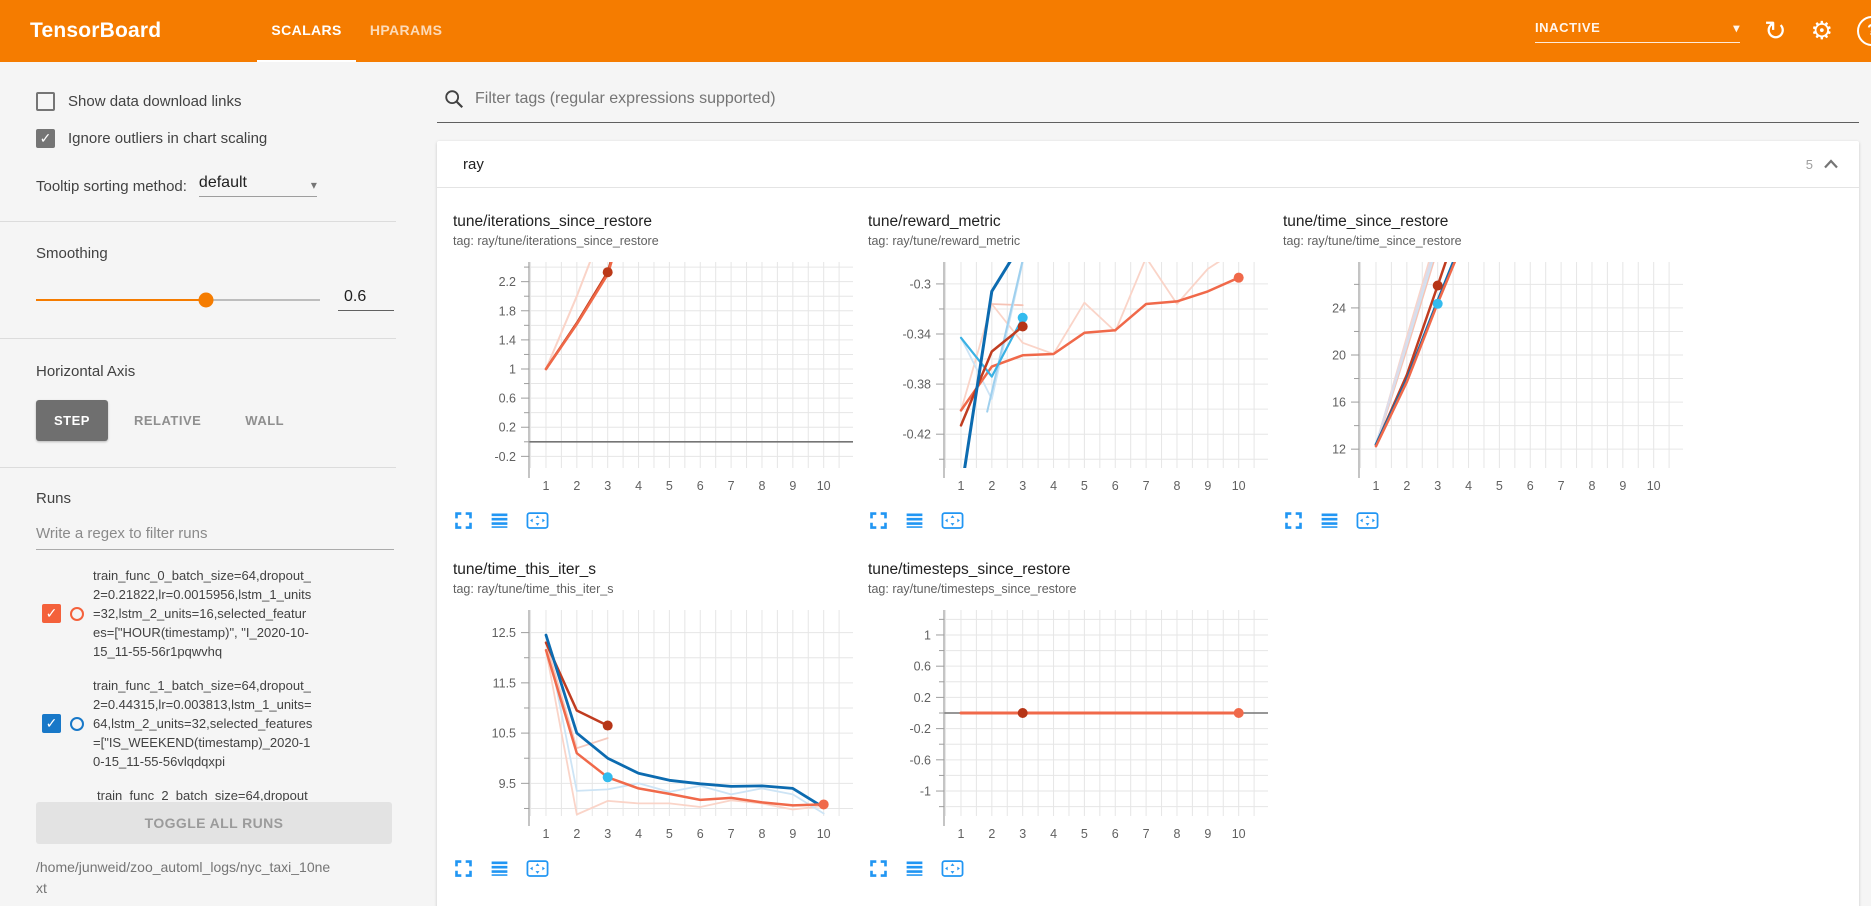 The height and width of the screenshot is (906, 1871). Describe the element at coordinates (504, 734) in the screenshot. I see `svg-text: 10.5` at that location.